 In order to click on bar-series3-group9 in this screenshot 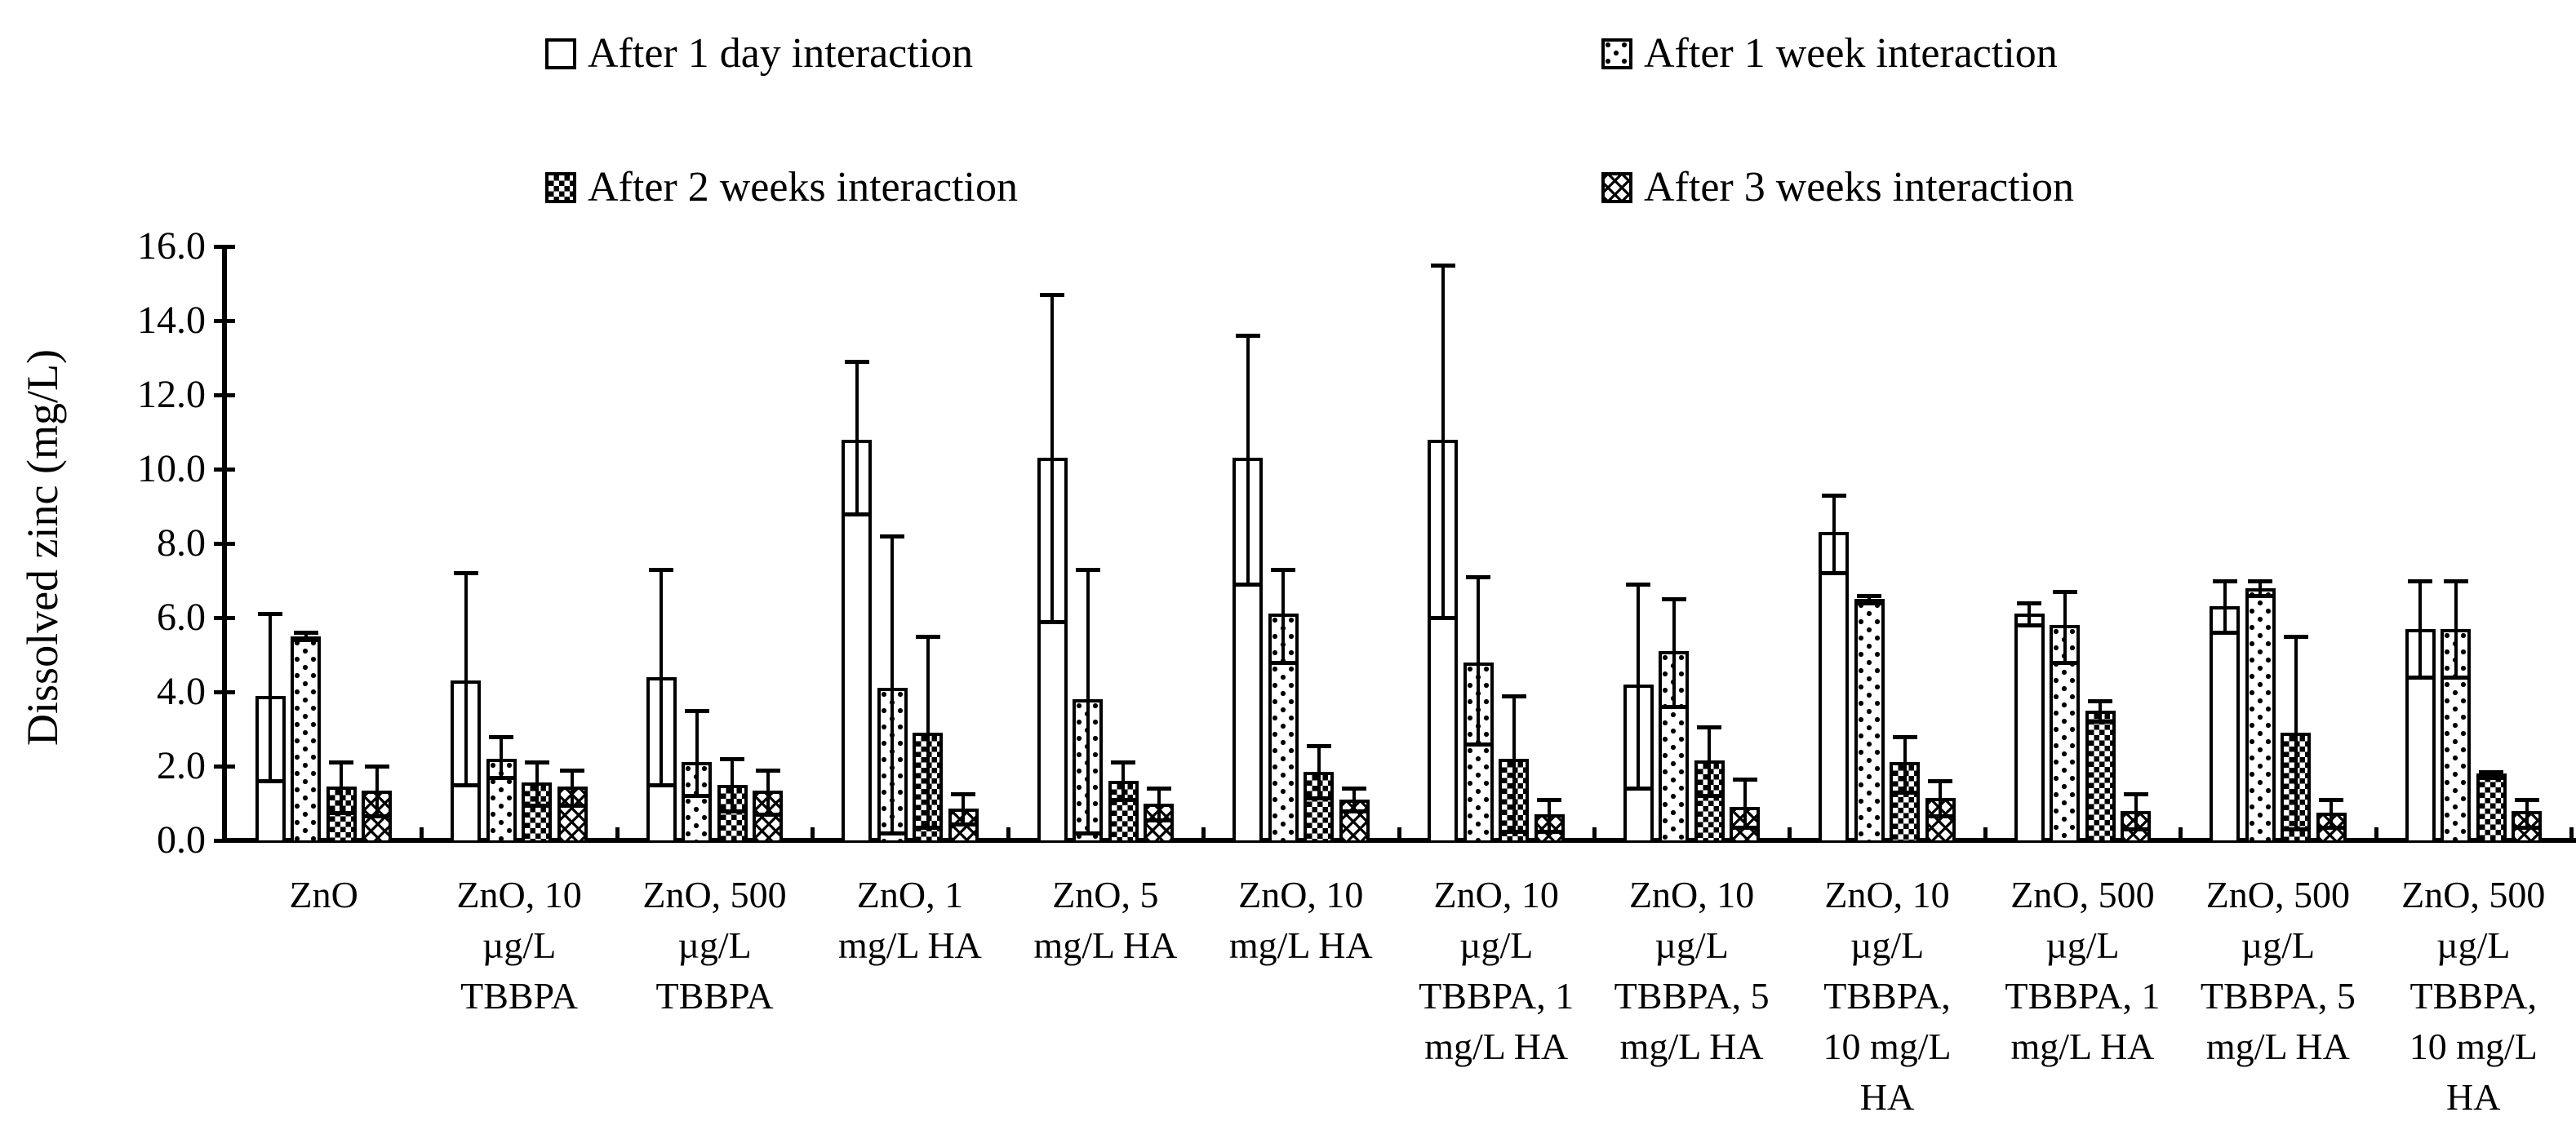, I will do `click(1905, 801)`.